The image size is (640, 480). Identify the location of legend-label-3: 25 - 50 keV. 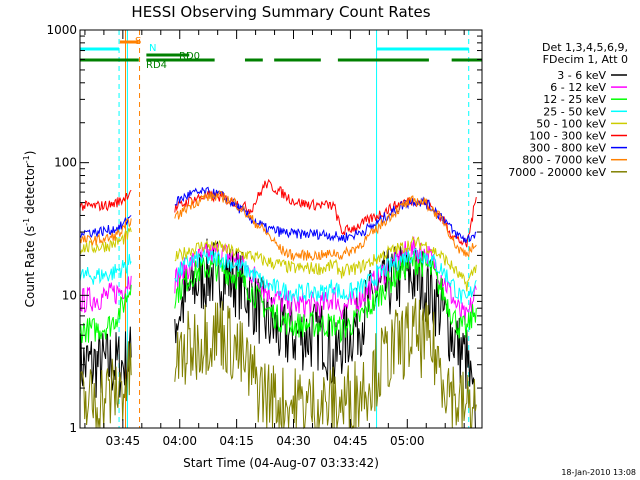
(574, 111).